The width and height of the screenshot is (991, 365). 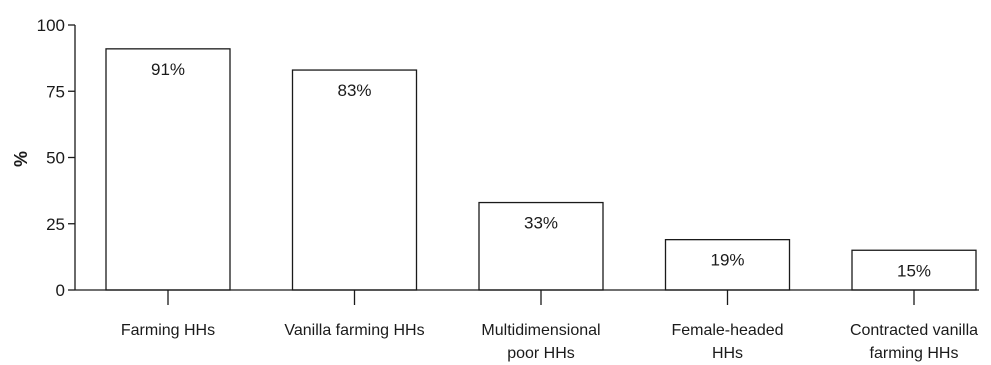 I want to click on y-tick-label: 25, so click(x=55, y=224).